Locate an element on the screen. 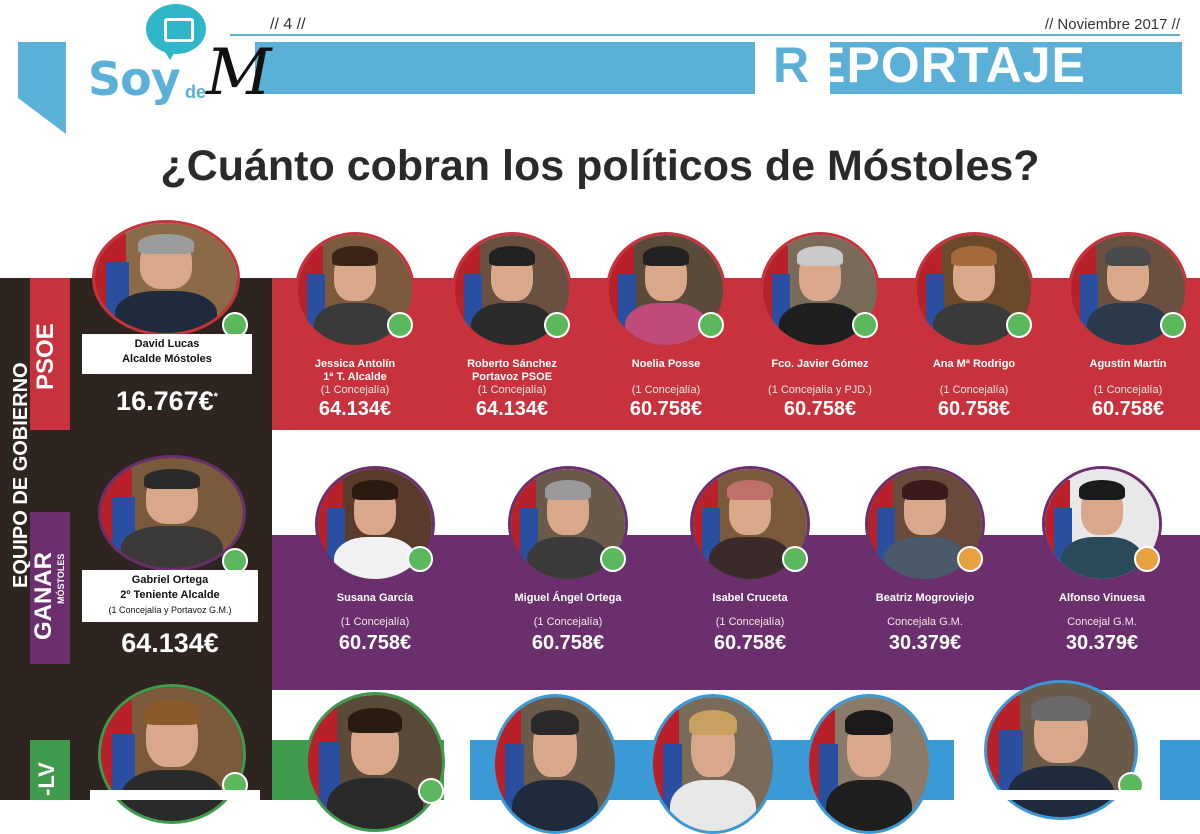 This screenshot has width=1200, height=834. pp-band-right is located at coordinates (1180, 770).